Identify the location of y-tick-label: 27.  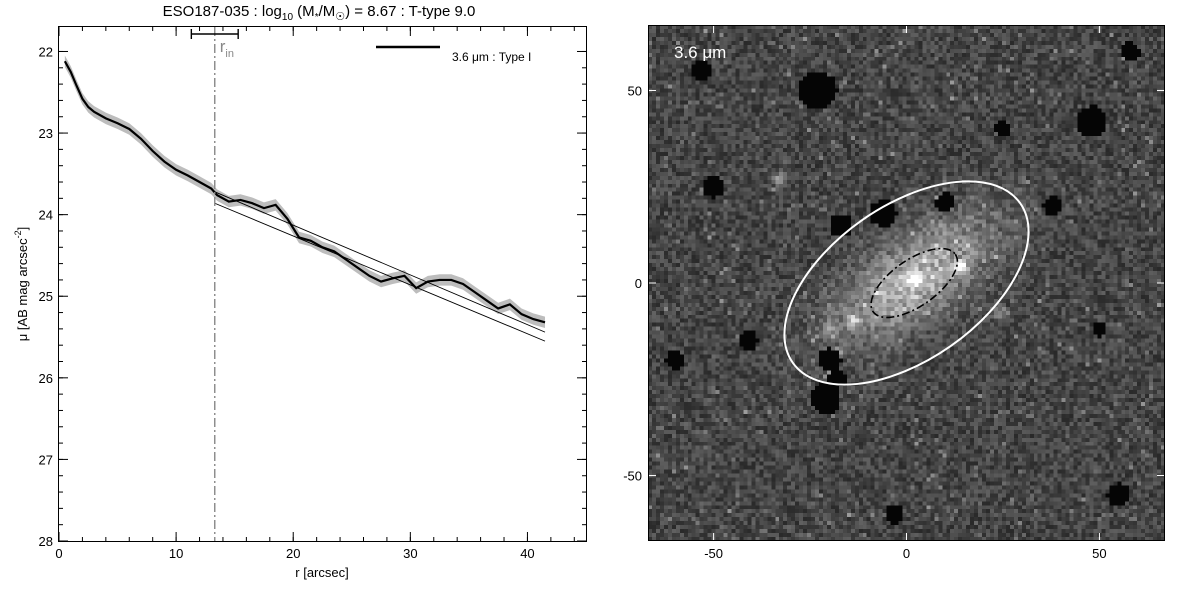
(46, 459).